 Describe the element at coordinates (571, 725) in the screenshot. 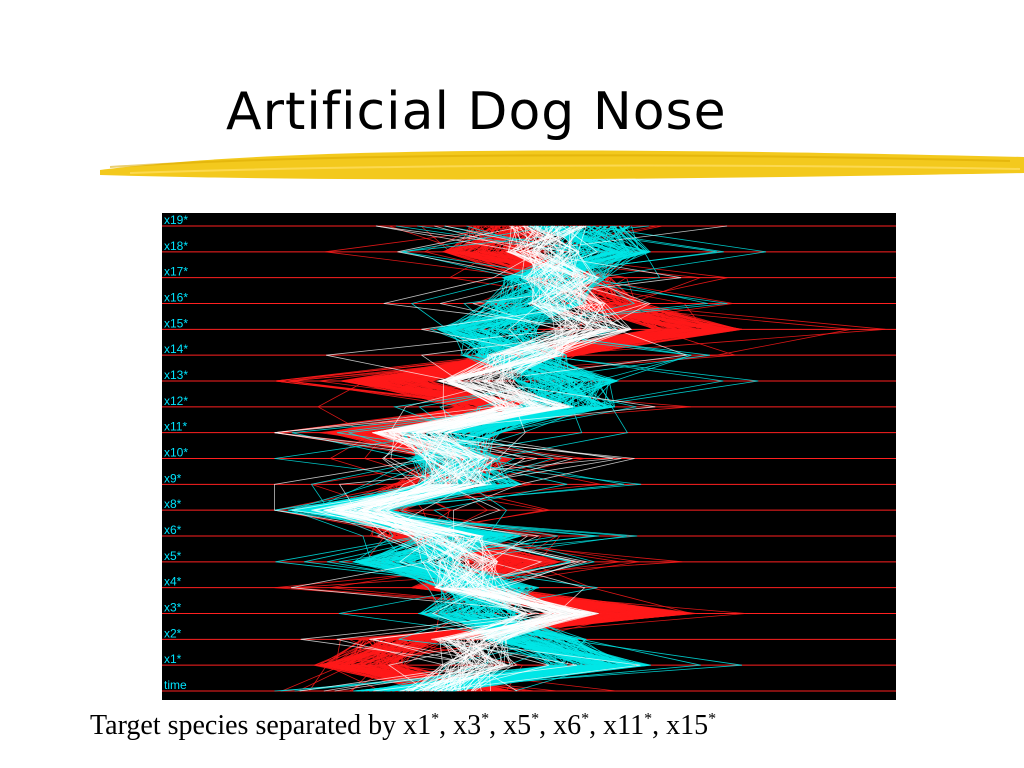

I see `caption-var-x6: x6*` at that location.